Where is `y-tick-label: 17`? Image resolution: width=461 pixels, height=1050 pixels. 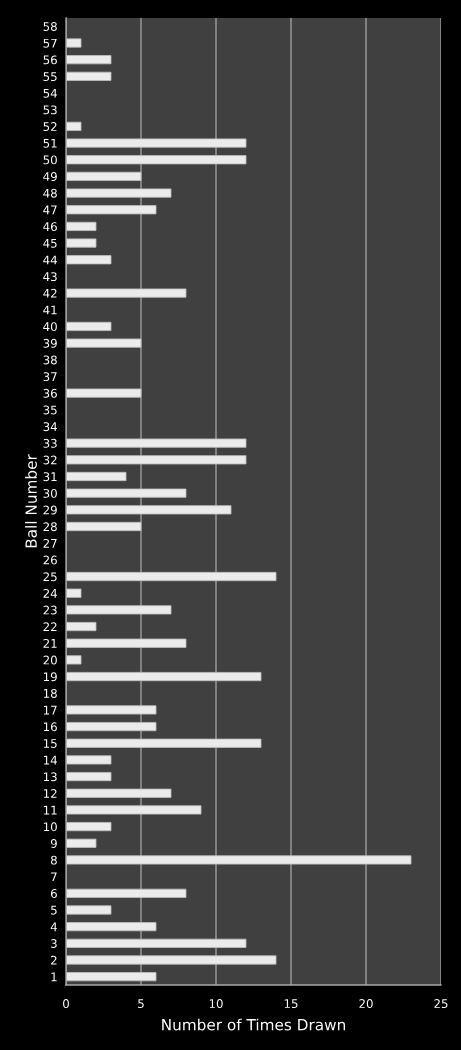 y-tick-label: 17 is located at coordinates (50, 710).